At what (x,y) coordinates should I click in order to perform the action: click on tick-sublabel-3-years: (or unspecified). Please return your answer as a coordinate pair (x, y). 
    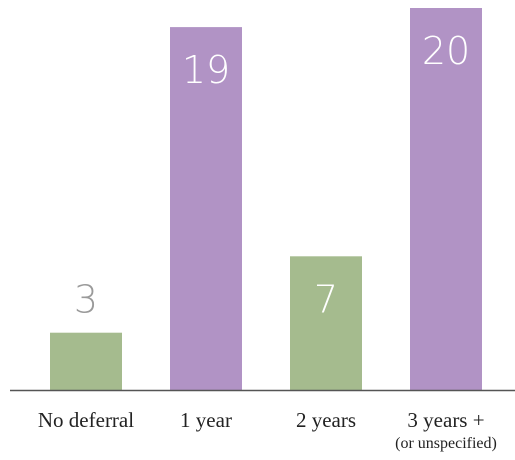
    Looking at the image, I should click on (446, 443).